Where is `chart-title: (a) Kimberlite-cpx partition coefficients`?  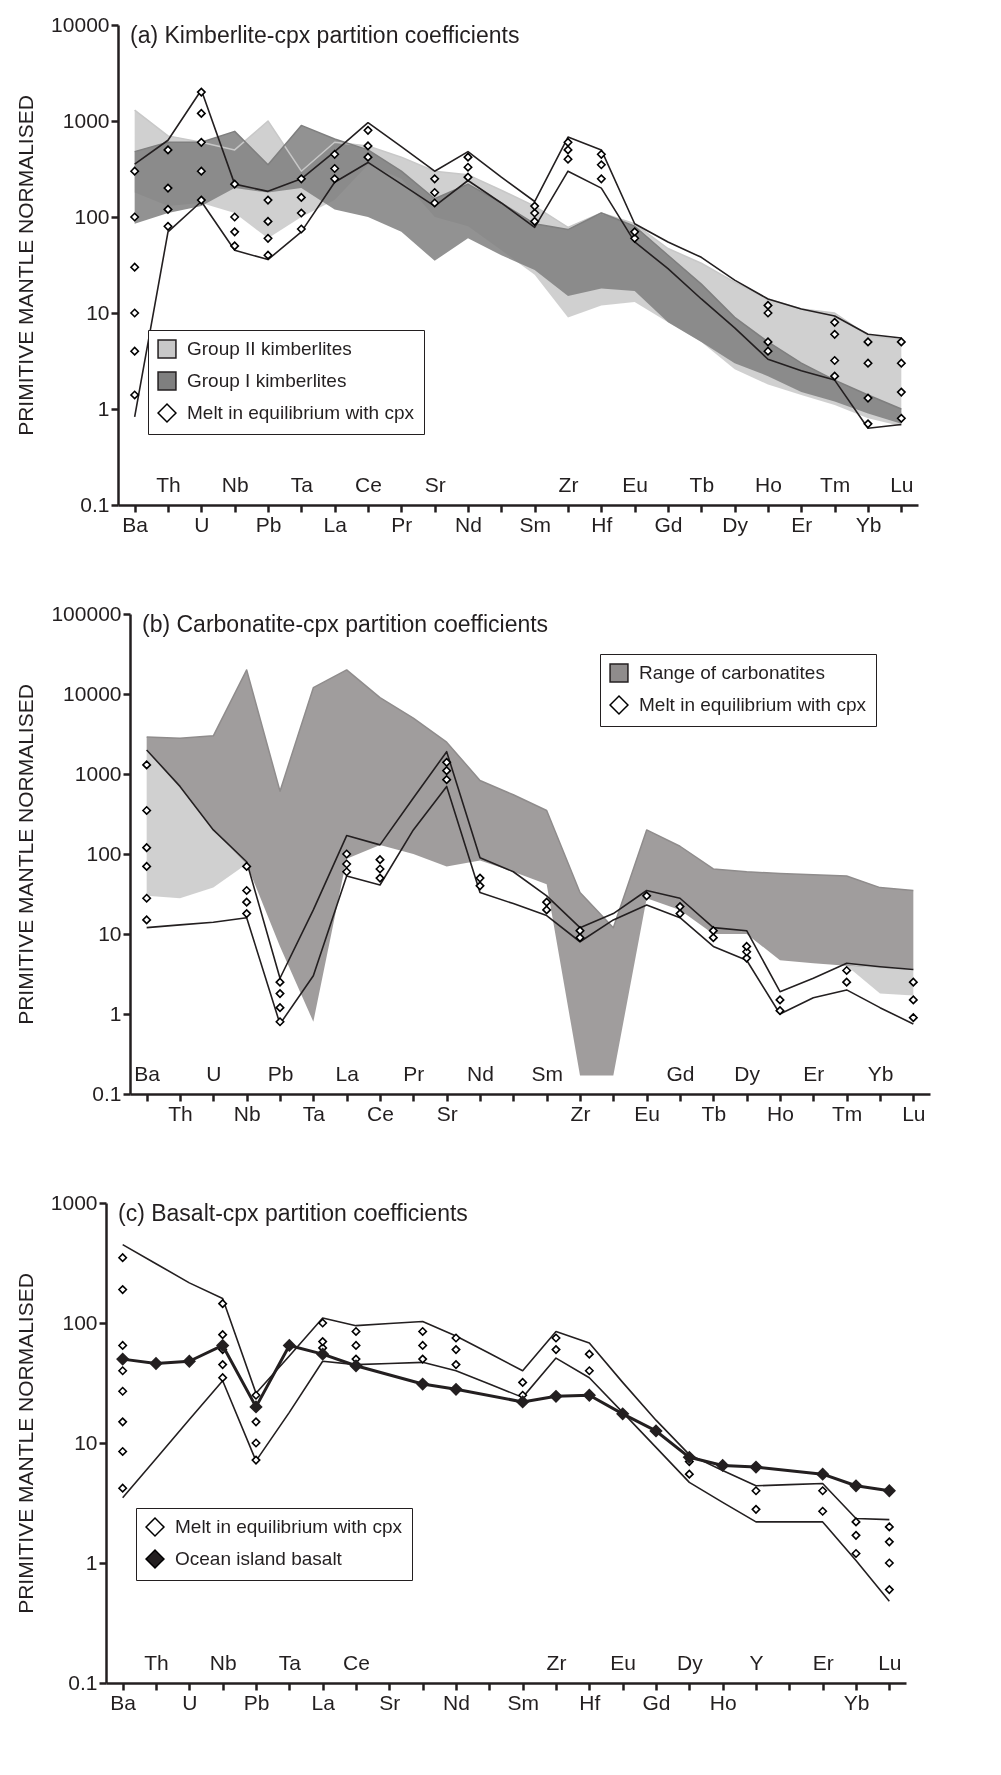 chart-title: (a) Kimberlite-cpx partition coefficients is located at coordinates (325, 35).